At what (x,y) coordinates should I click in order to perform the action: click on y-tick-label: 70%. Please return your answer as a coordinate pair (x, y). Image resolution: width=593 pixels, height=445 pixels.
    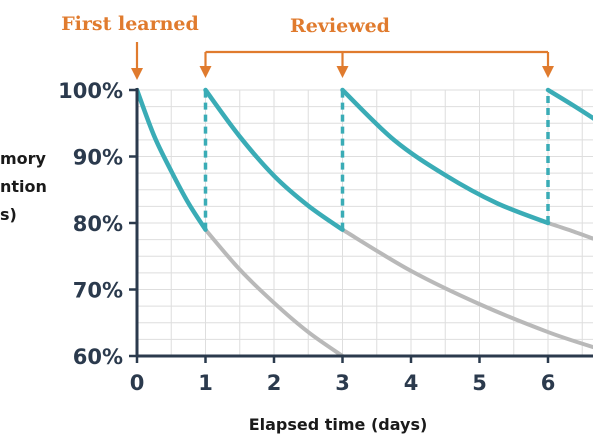
    Looking at the image, I should click on (98, 291).